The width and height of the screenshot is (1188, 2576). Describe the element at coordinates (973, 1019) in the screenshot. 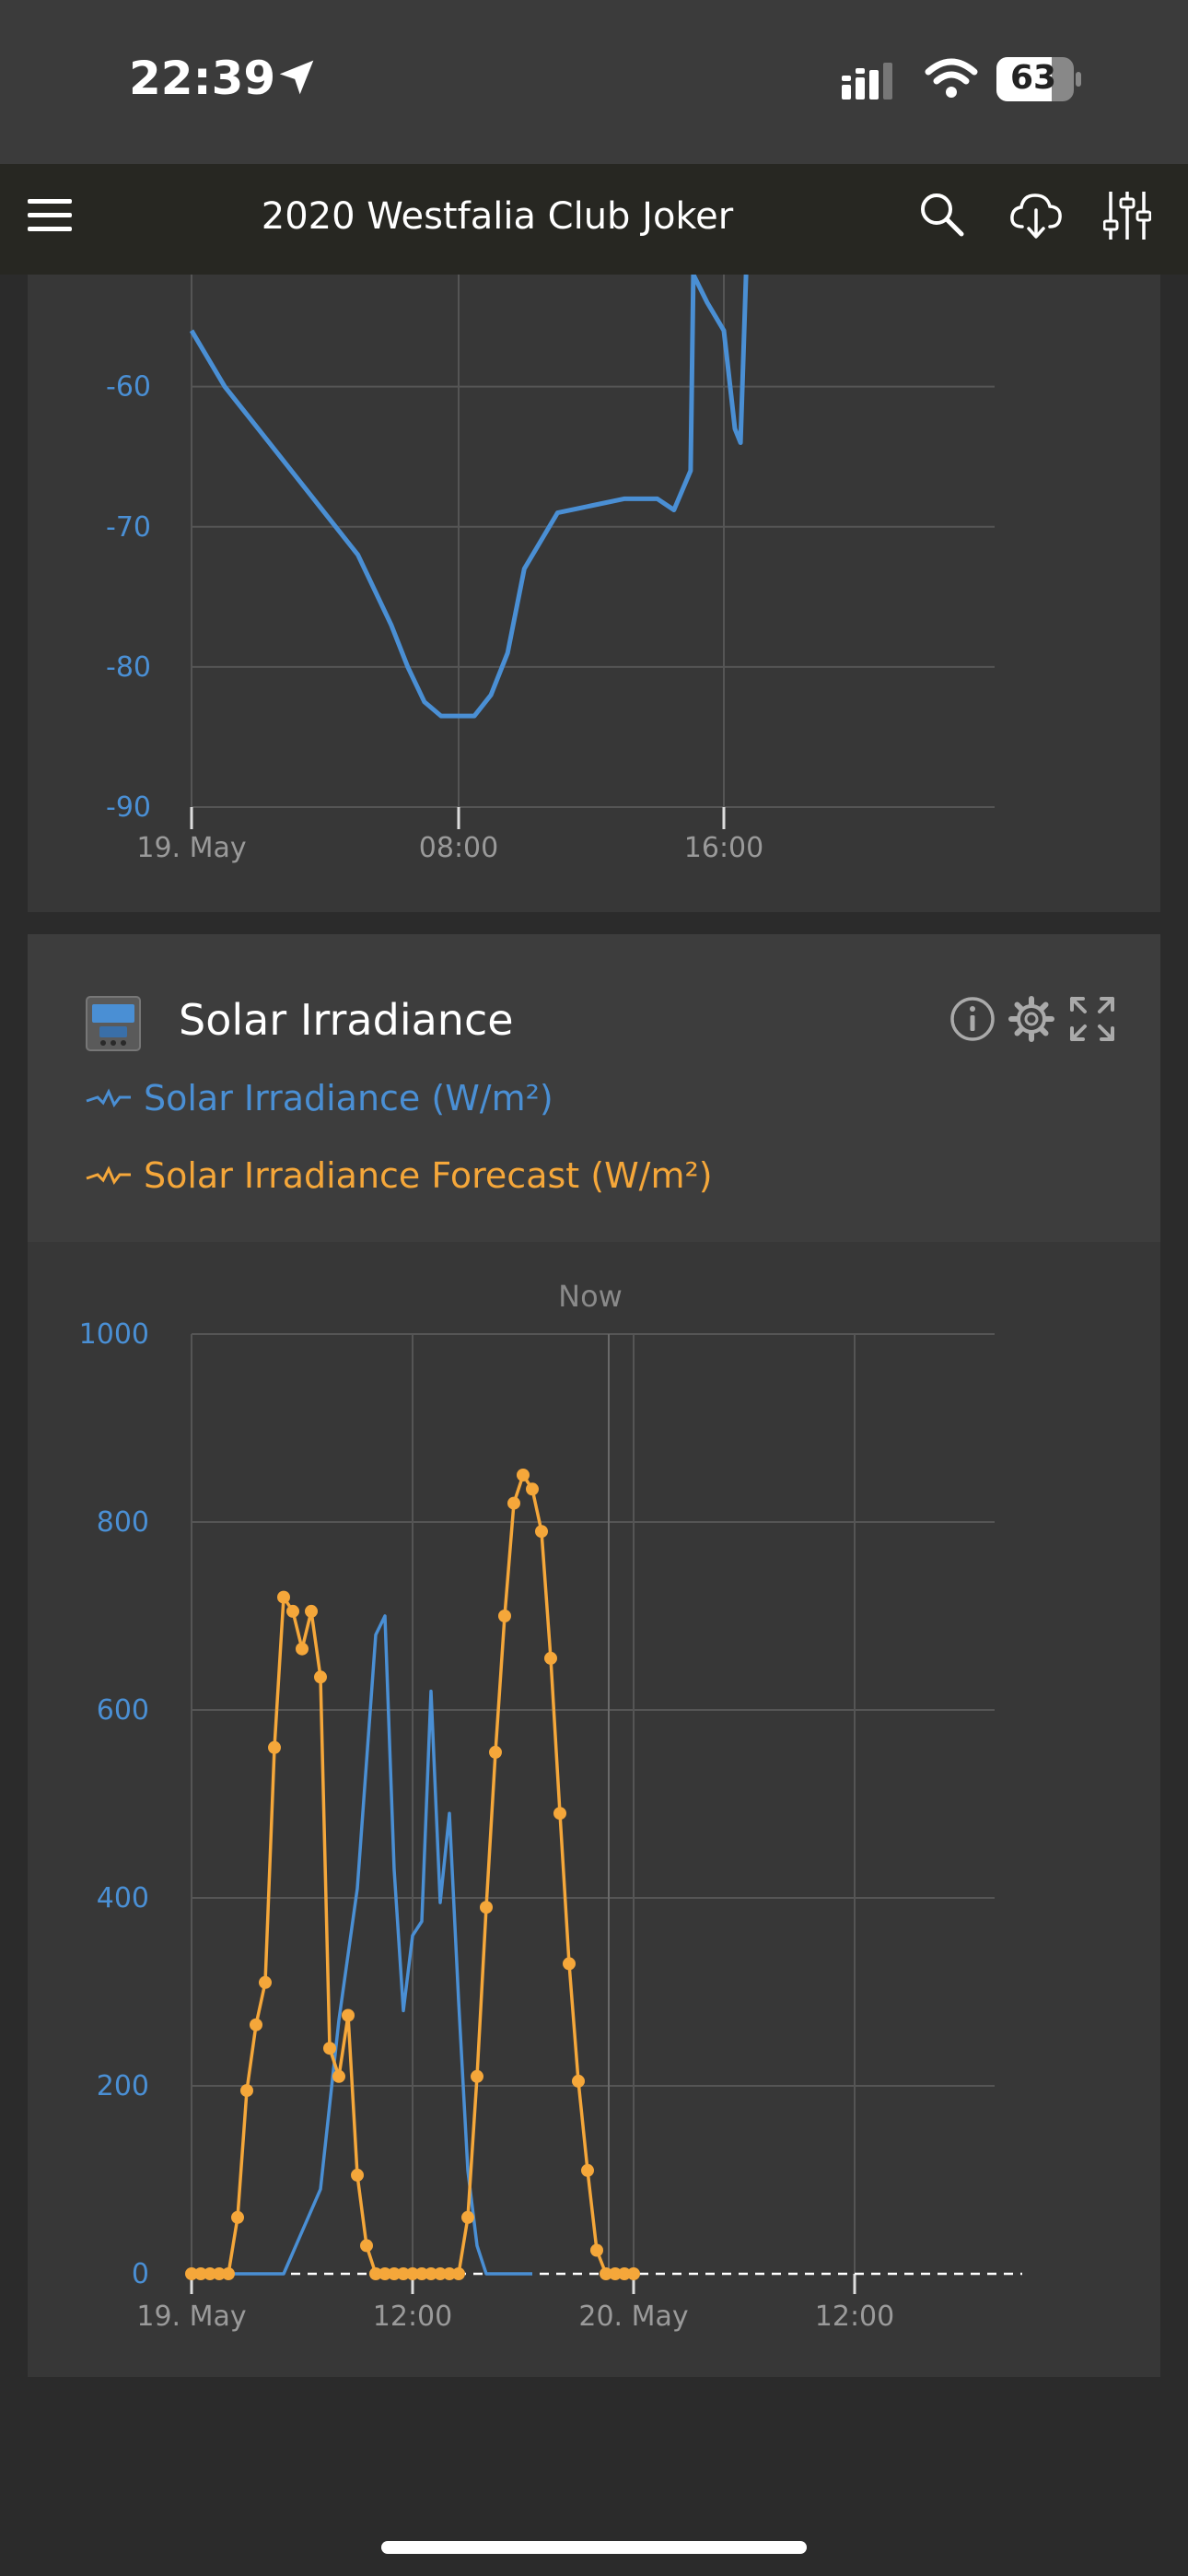

I see `info-icon` at that location.